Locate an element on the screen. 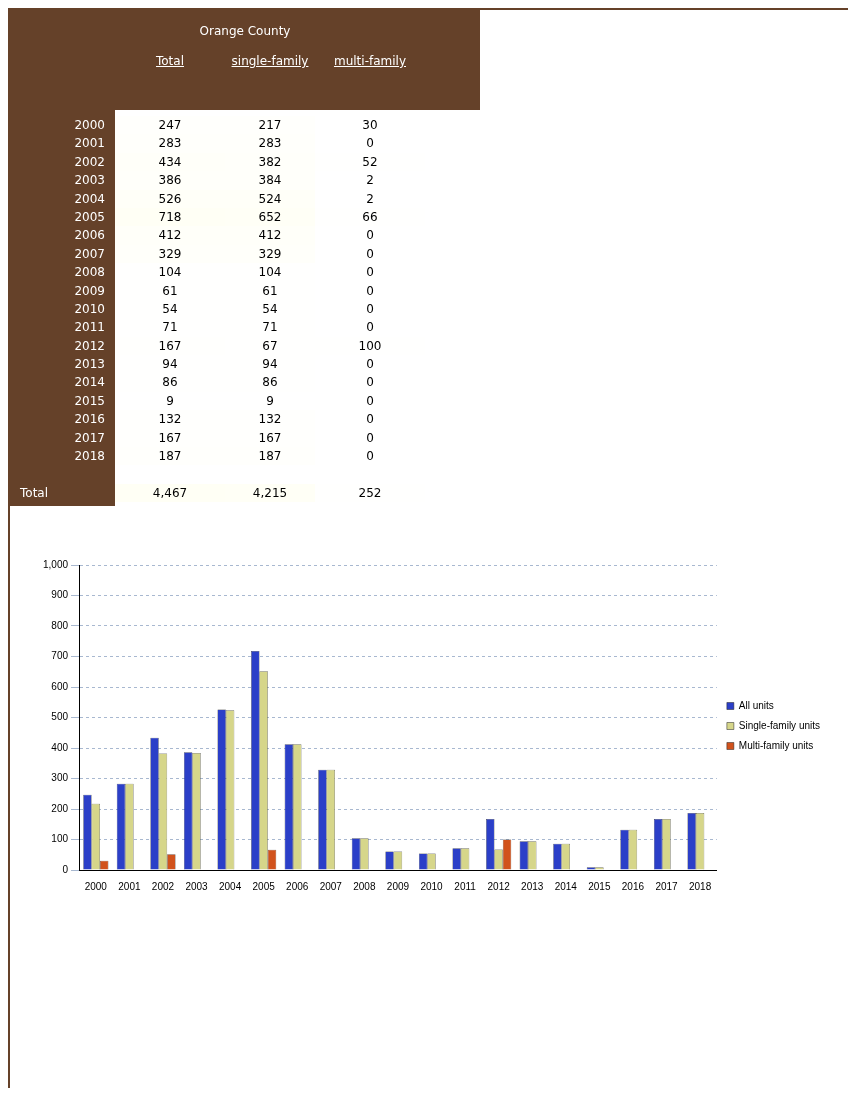 The height and width of the screenshot is (1100, 860). data-label: 718 is located at coordinates (170, 217).